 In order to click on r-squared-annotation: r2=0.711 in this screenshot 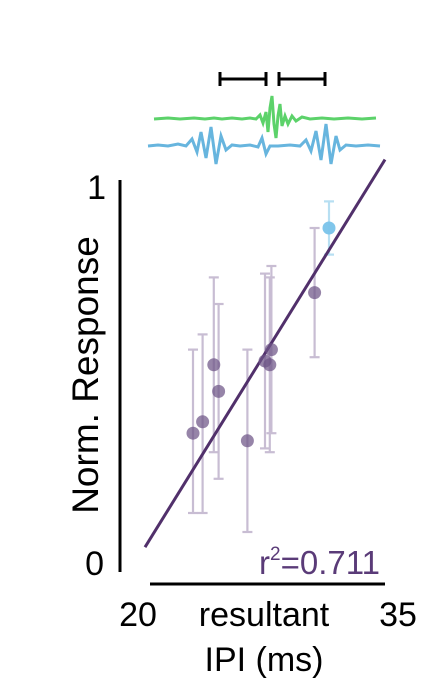, I will do `click(319, 562)`.